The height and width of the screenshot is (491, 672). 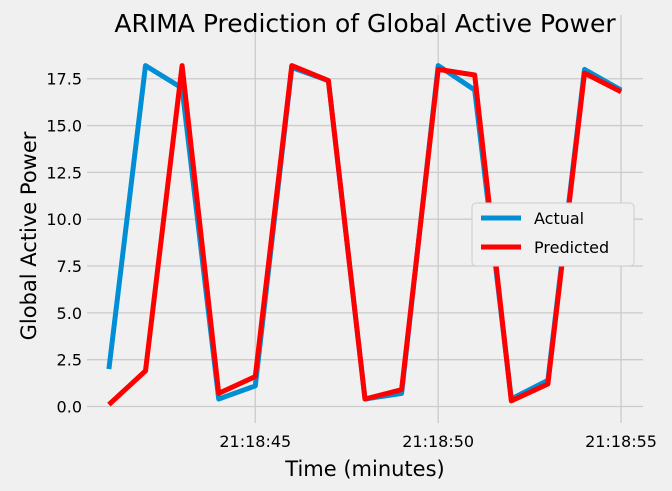 I want to click on y-tick-label: 2.5, so click(x=69, y=360).